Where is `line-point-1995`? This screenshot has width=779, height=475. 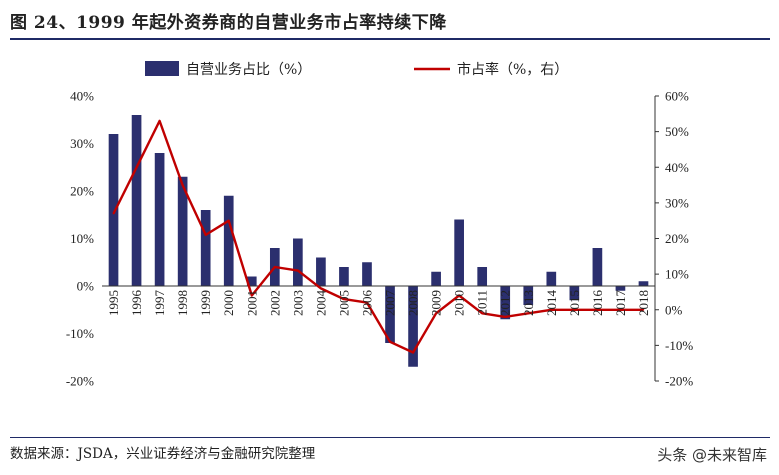
line-point-1995 is located at coordinates (113, 213).